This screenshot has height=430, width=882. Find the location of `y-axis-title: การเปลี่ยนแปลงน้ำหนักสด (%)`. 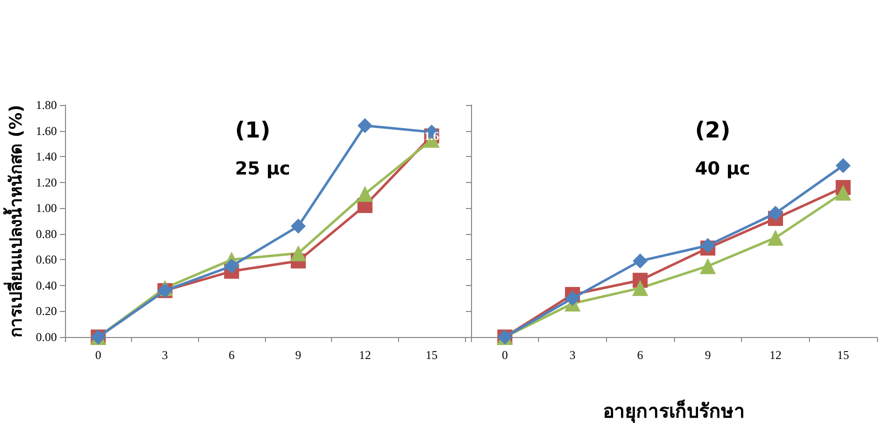

y-axis-title: การเปลี่ยนแปลงน้ำหนักสด (%) is located at coordinates (14, 221).